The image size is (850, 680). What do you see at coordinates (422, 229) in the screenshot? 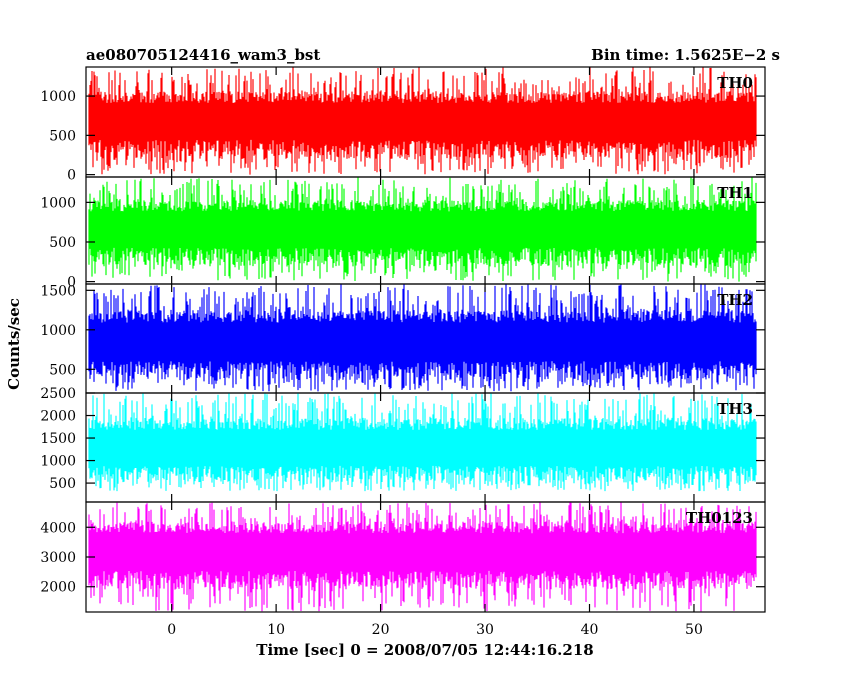
I see `series-th1` at bounding box center [422, 229].